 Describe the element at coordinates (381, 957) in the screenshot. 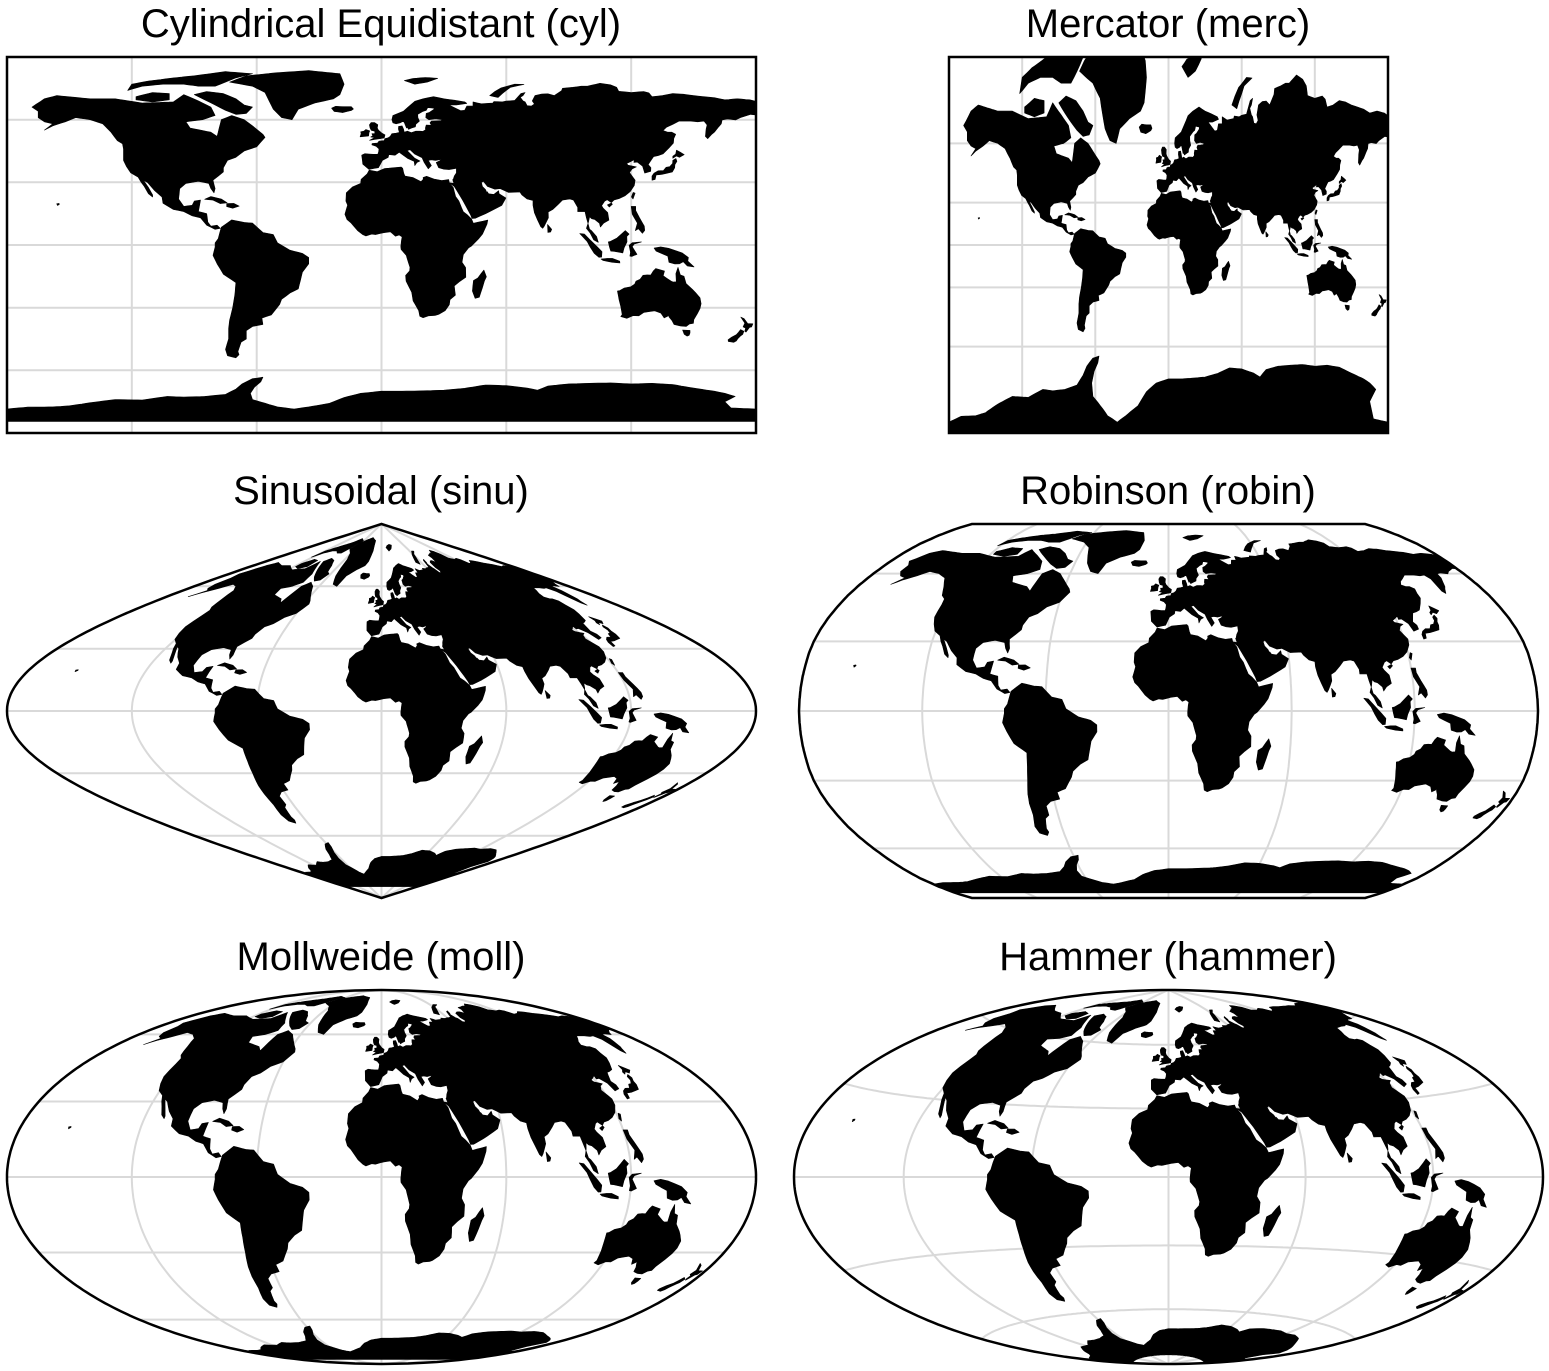

I see `map-title: Mollweide (moll)` at that location.